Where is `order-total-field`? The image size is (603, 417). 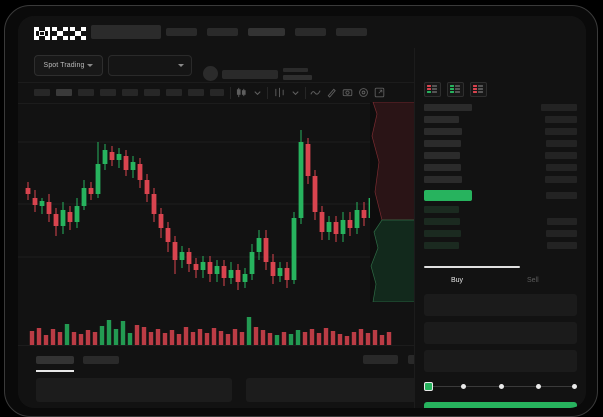 order-total-field is located at coordinates (500, 361).